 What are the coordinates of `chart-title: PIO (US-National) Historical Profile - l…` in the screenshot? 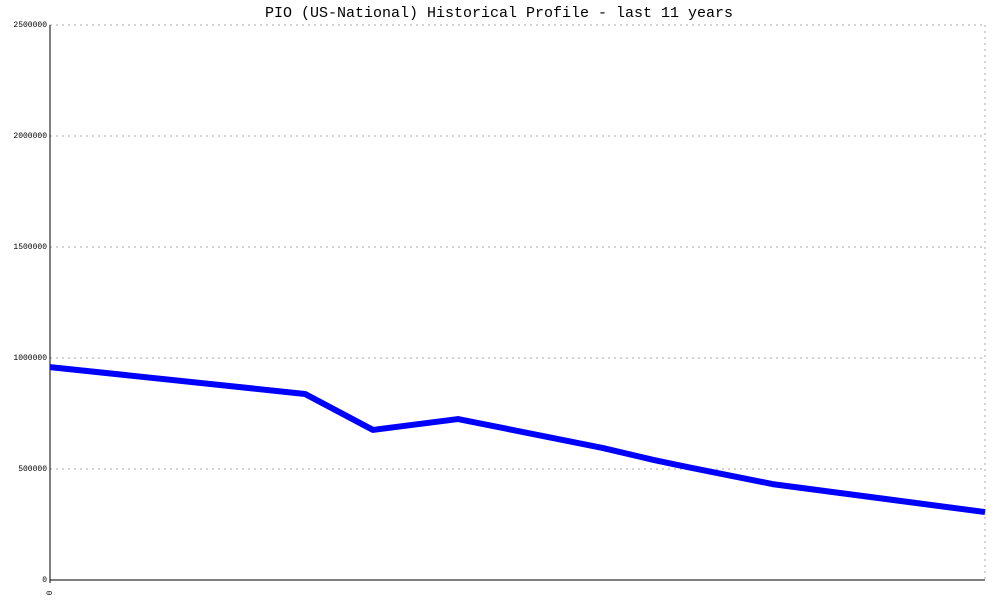 It's located at (499, 13).